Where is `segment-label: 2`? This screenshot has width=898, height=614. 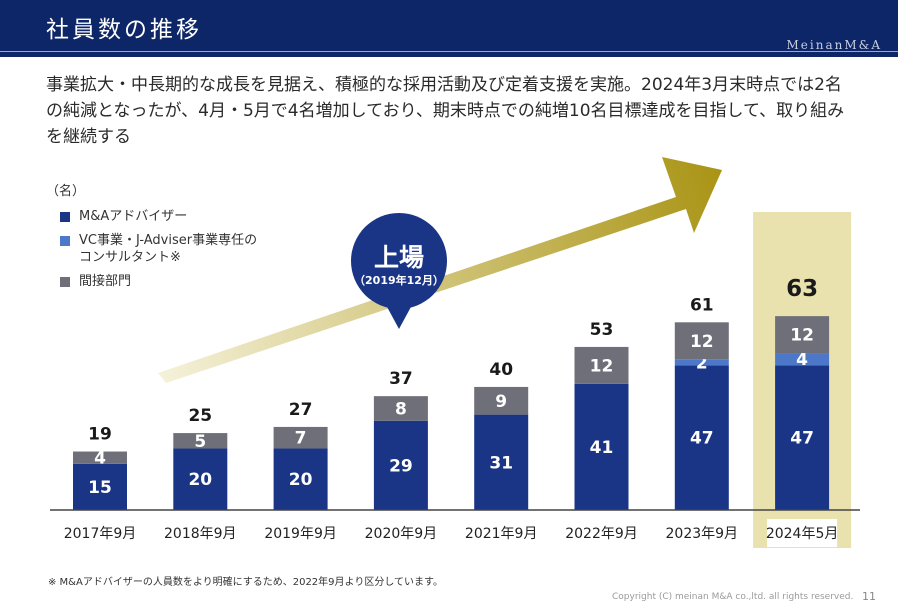 segment-label: 2 is located at coordinates (702, 363).